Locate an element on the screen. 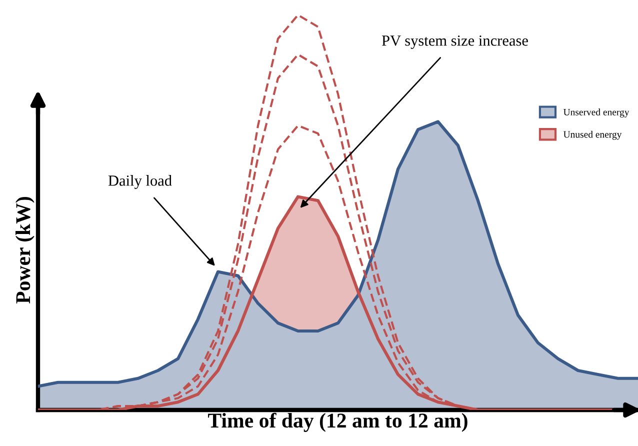  annotation: PV system size increase is located at coordinates (455, 42).